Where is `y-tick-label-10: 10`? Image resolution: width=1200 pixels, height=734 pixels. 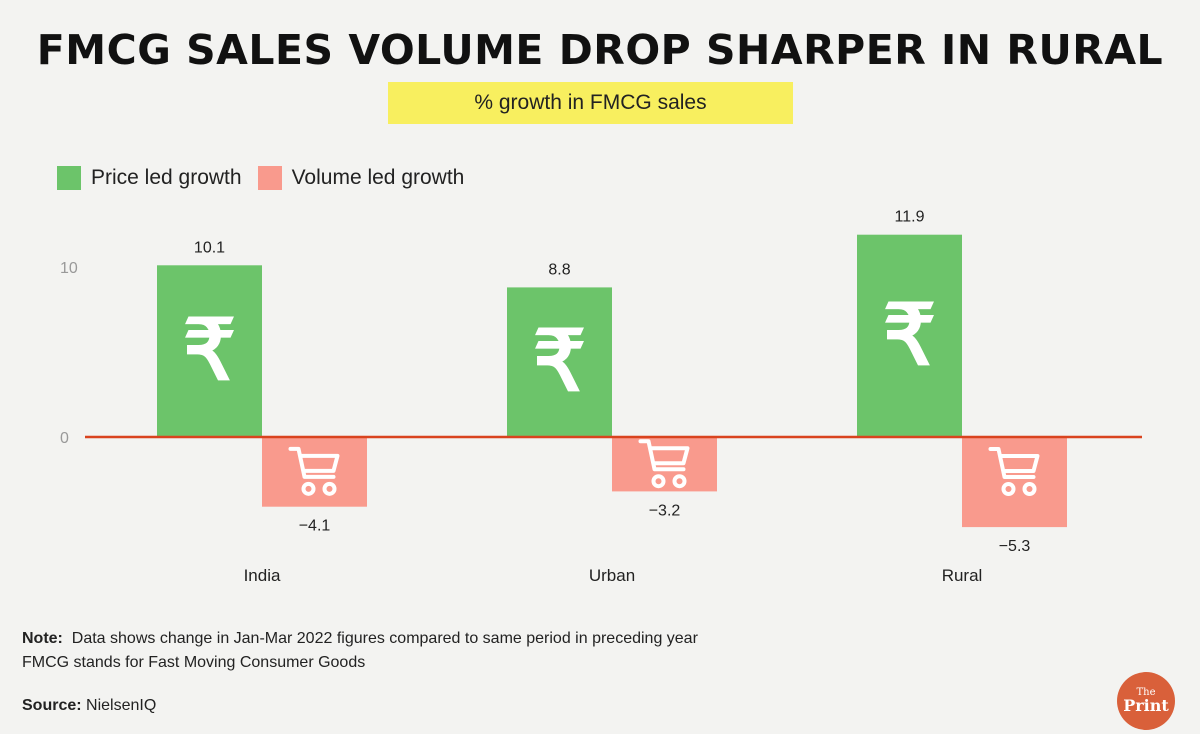 y-tick-label-10: 10 is located at coordinates (69, 268).